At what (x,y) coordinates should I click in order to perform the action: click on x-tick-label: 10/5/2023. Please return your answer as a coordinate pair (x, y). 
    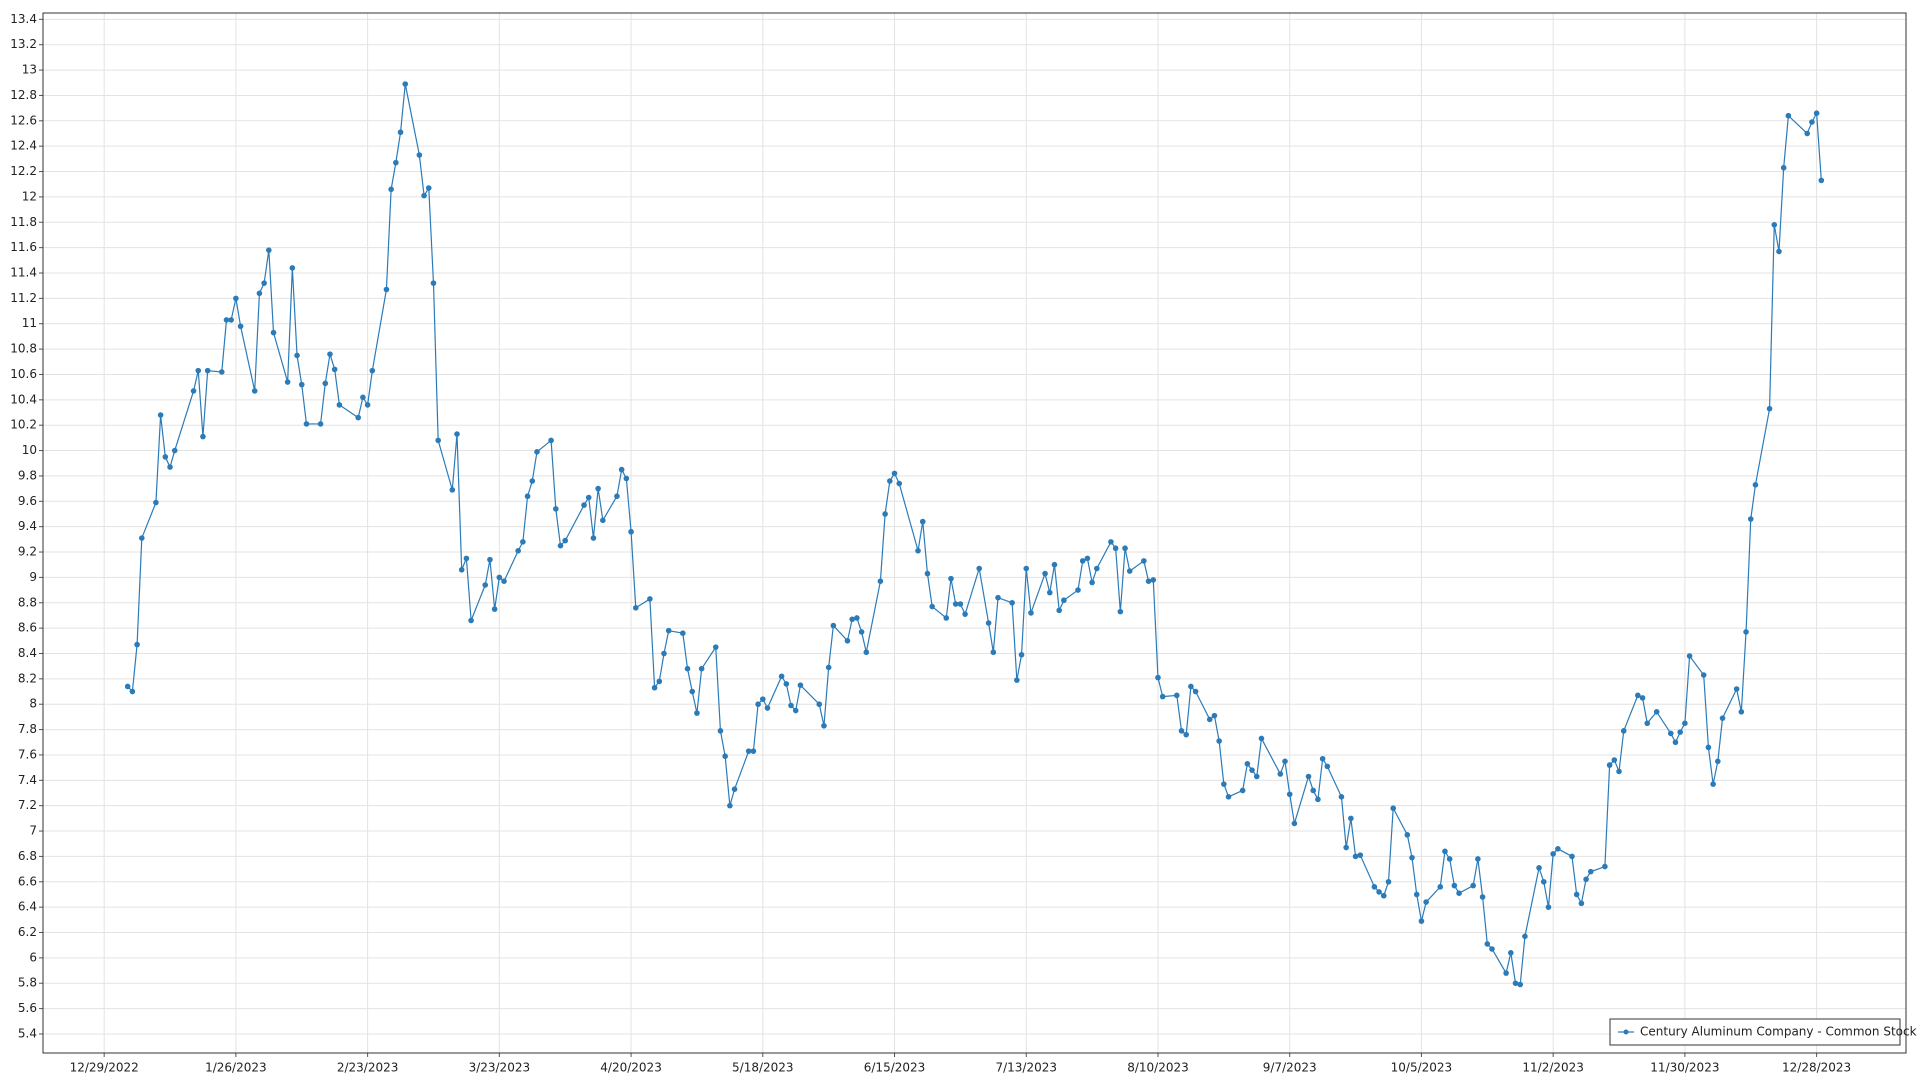
    Looking at the image, I should click on (1422, 1068).